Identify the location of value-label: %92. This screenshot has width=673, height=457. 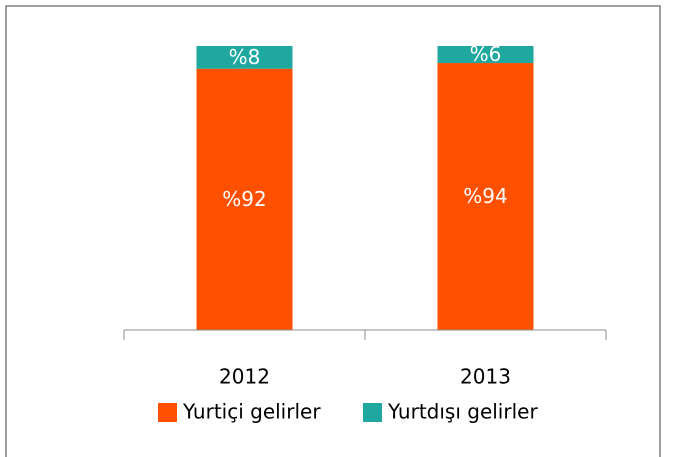
(244, 199).